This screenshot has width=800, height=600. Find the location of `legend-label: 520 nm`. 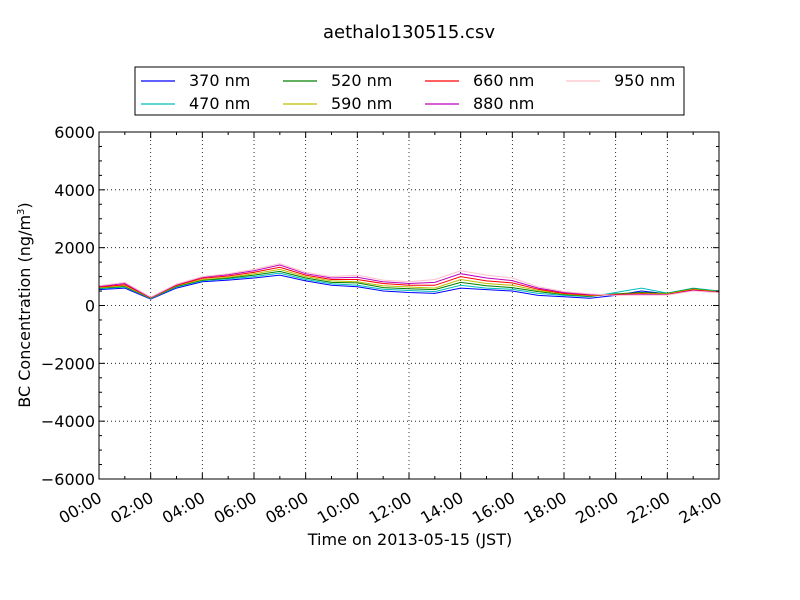

legend-label: 520 nm is located at coordinates (361, 80).